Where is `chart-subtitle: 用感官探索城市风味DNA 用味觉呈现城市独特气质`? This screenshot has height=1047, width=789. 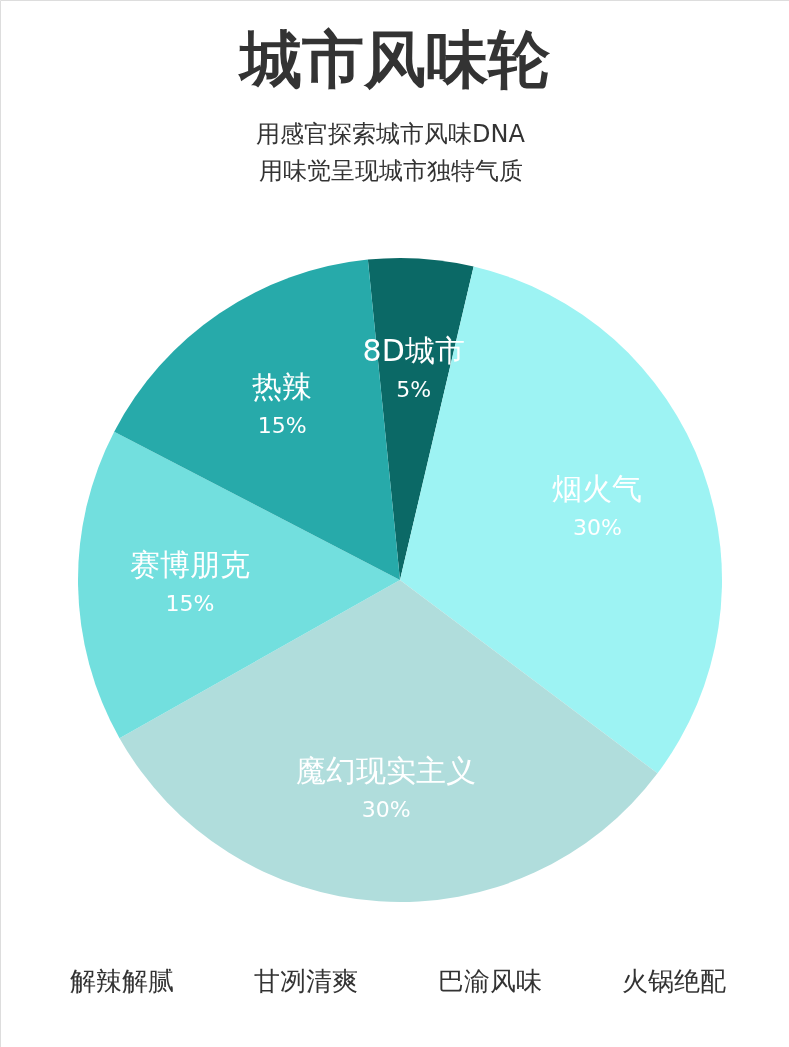
chart-subtitle: 用感官探索城市风味DNA 用味觉呈现城市独特气质 is located at coordinates (391, 152).